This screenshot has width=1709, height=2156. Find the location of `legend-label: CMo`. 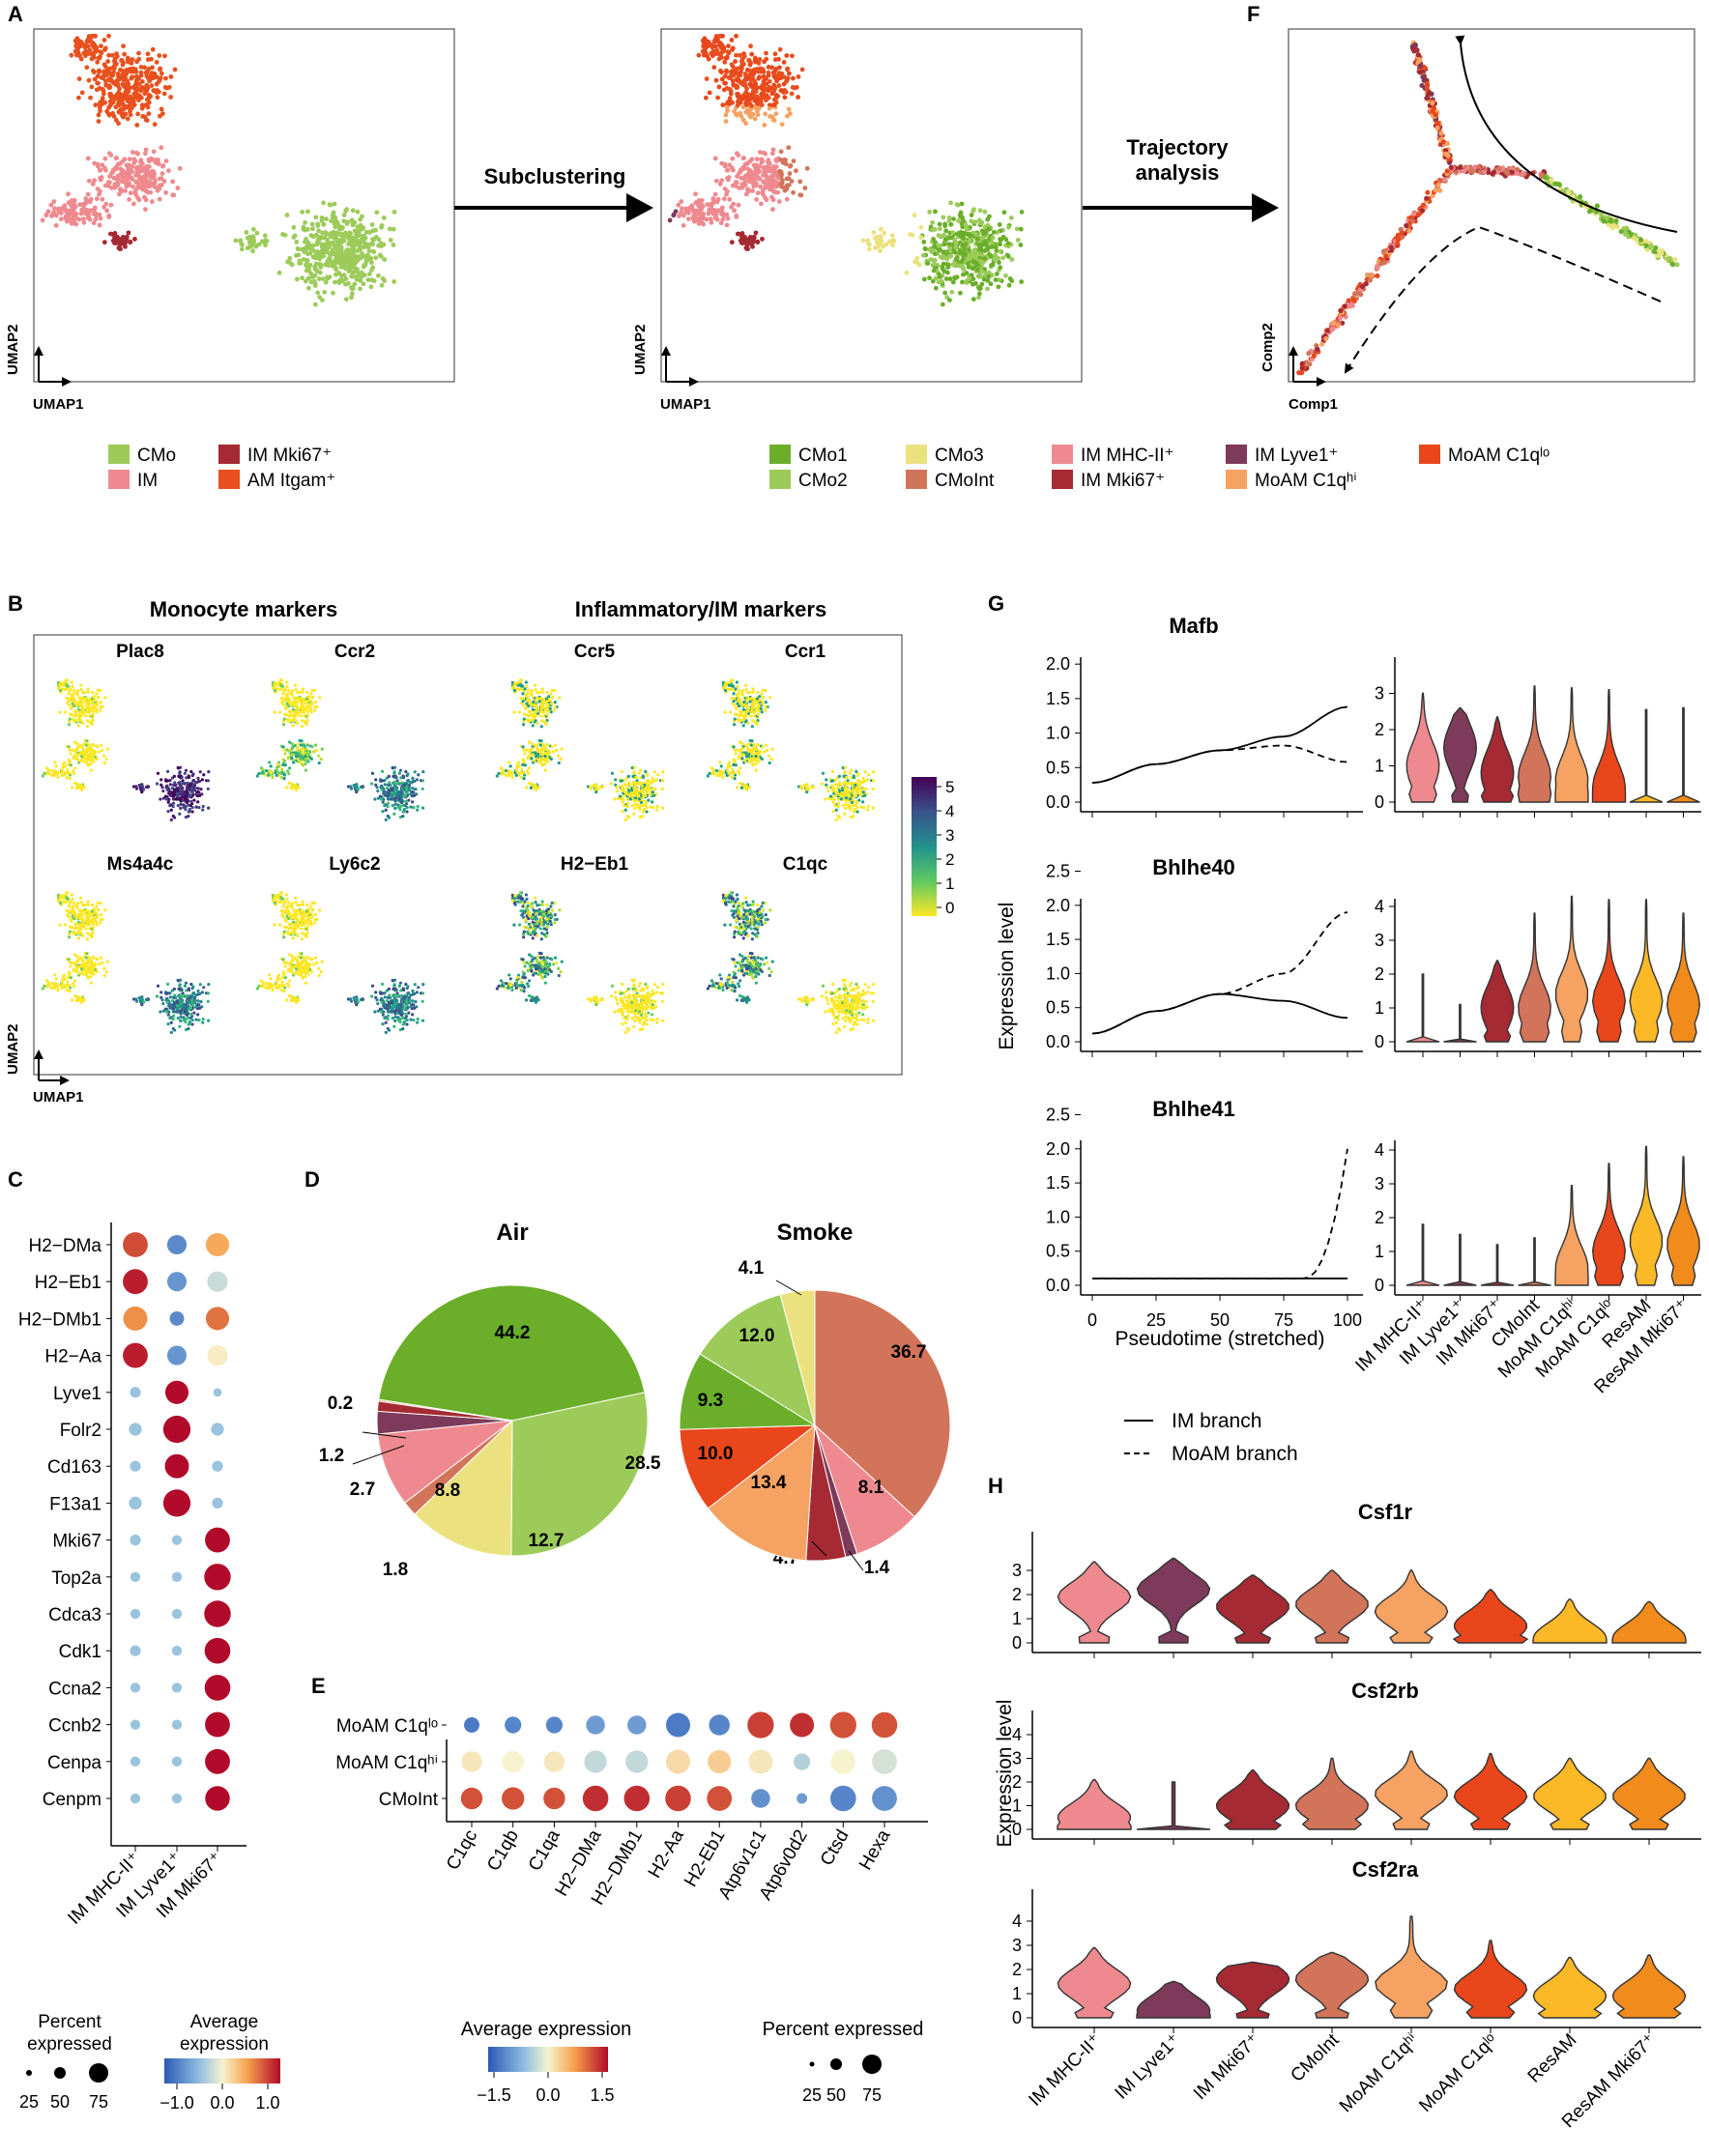

legend-label: CMo is located at coordinates (156, 456).